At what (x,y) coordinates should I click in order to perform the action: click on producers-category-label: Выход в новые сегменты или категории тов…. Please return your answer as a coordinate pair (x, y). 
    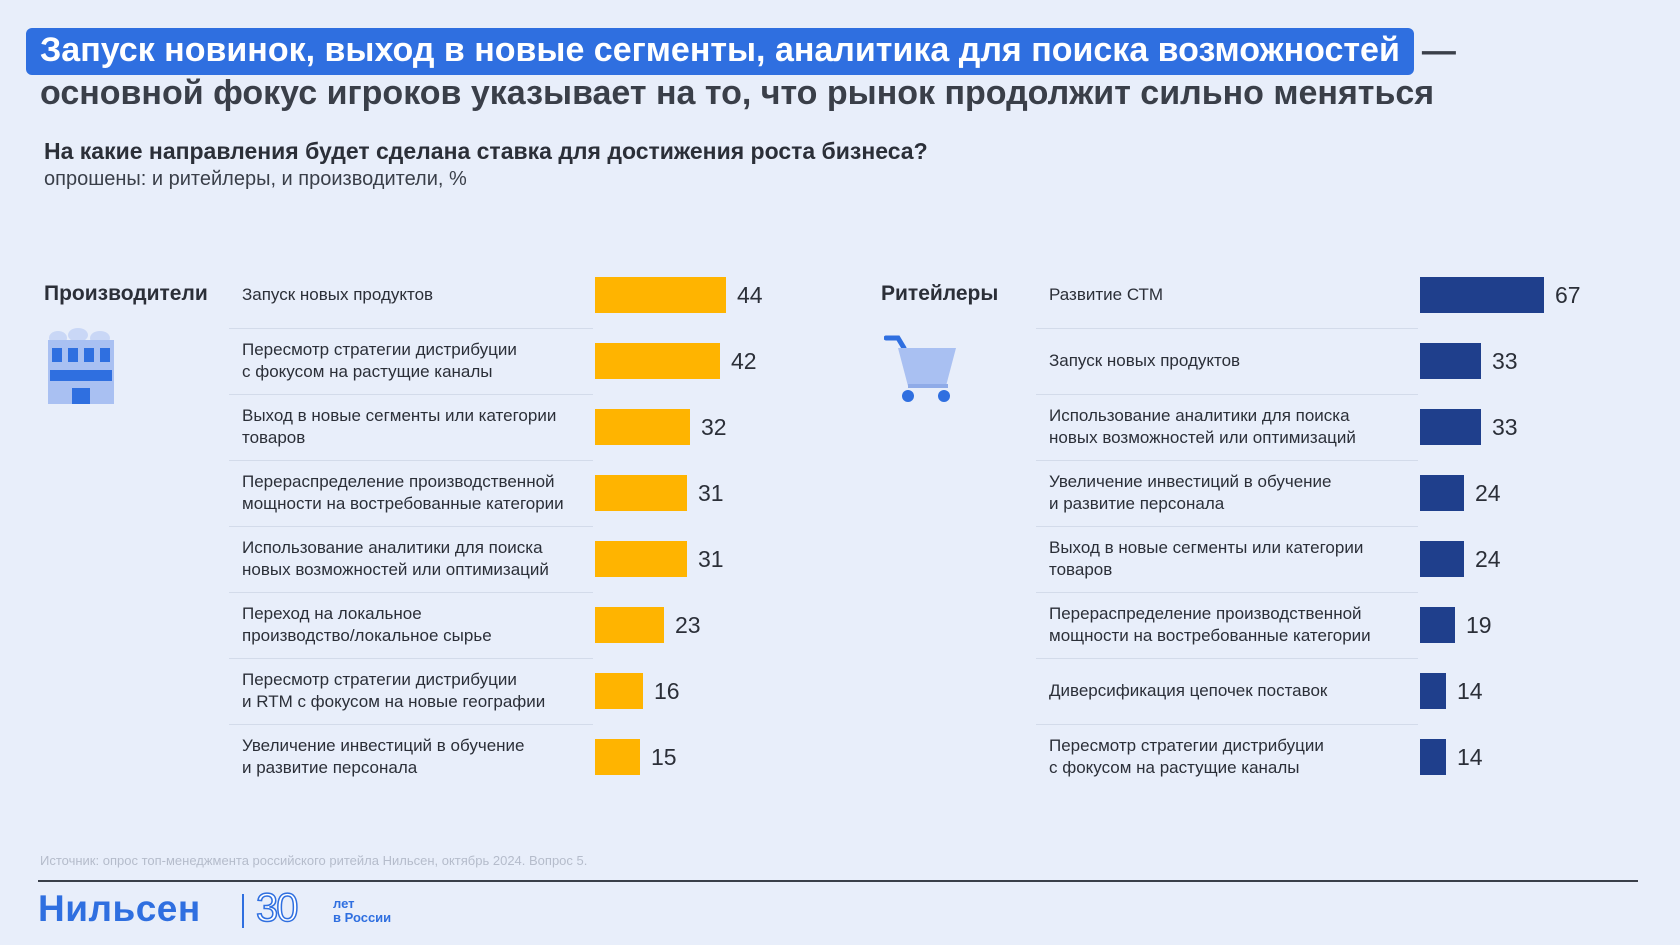
    Looking at the image, I should click on (399, 426).